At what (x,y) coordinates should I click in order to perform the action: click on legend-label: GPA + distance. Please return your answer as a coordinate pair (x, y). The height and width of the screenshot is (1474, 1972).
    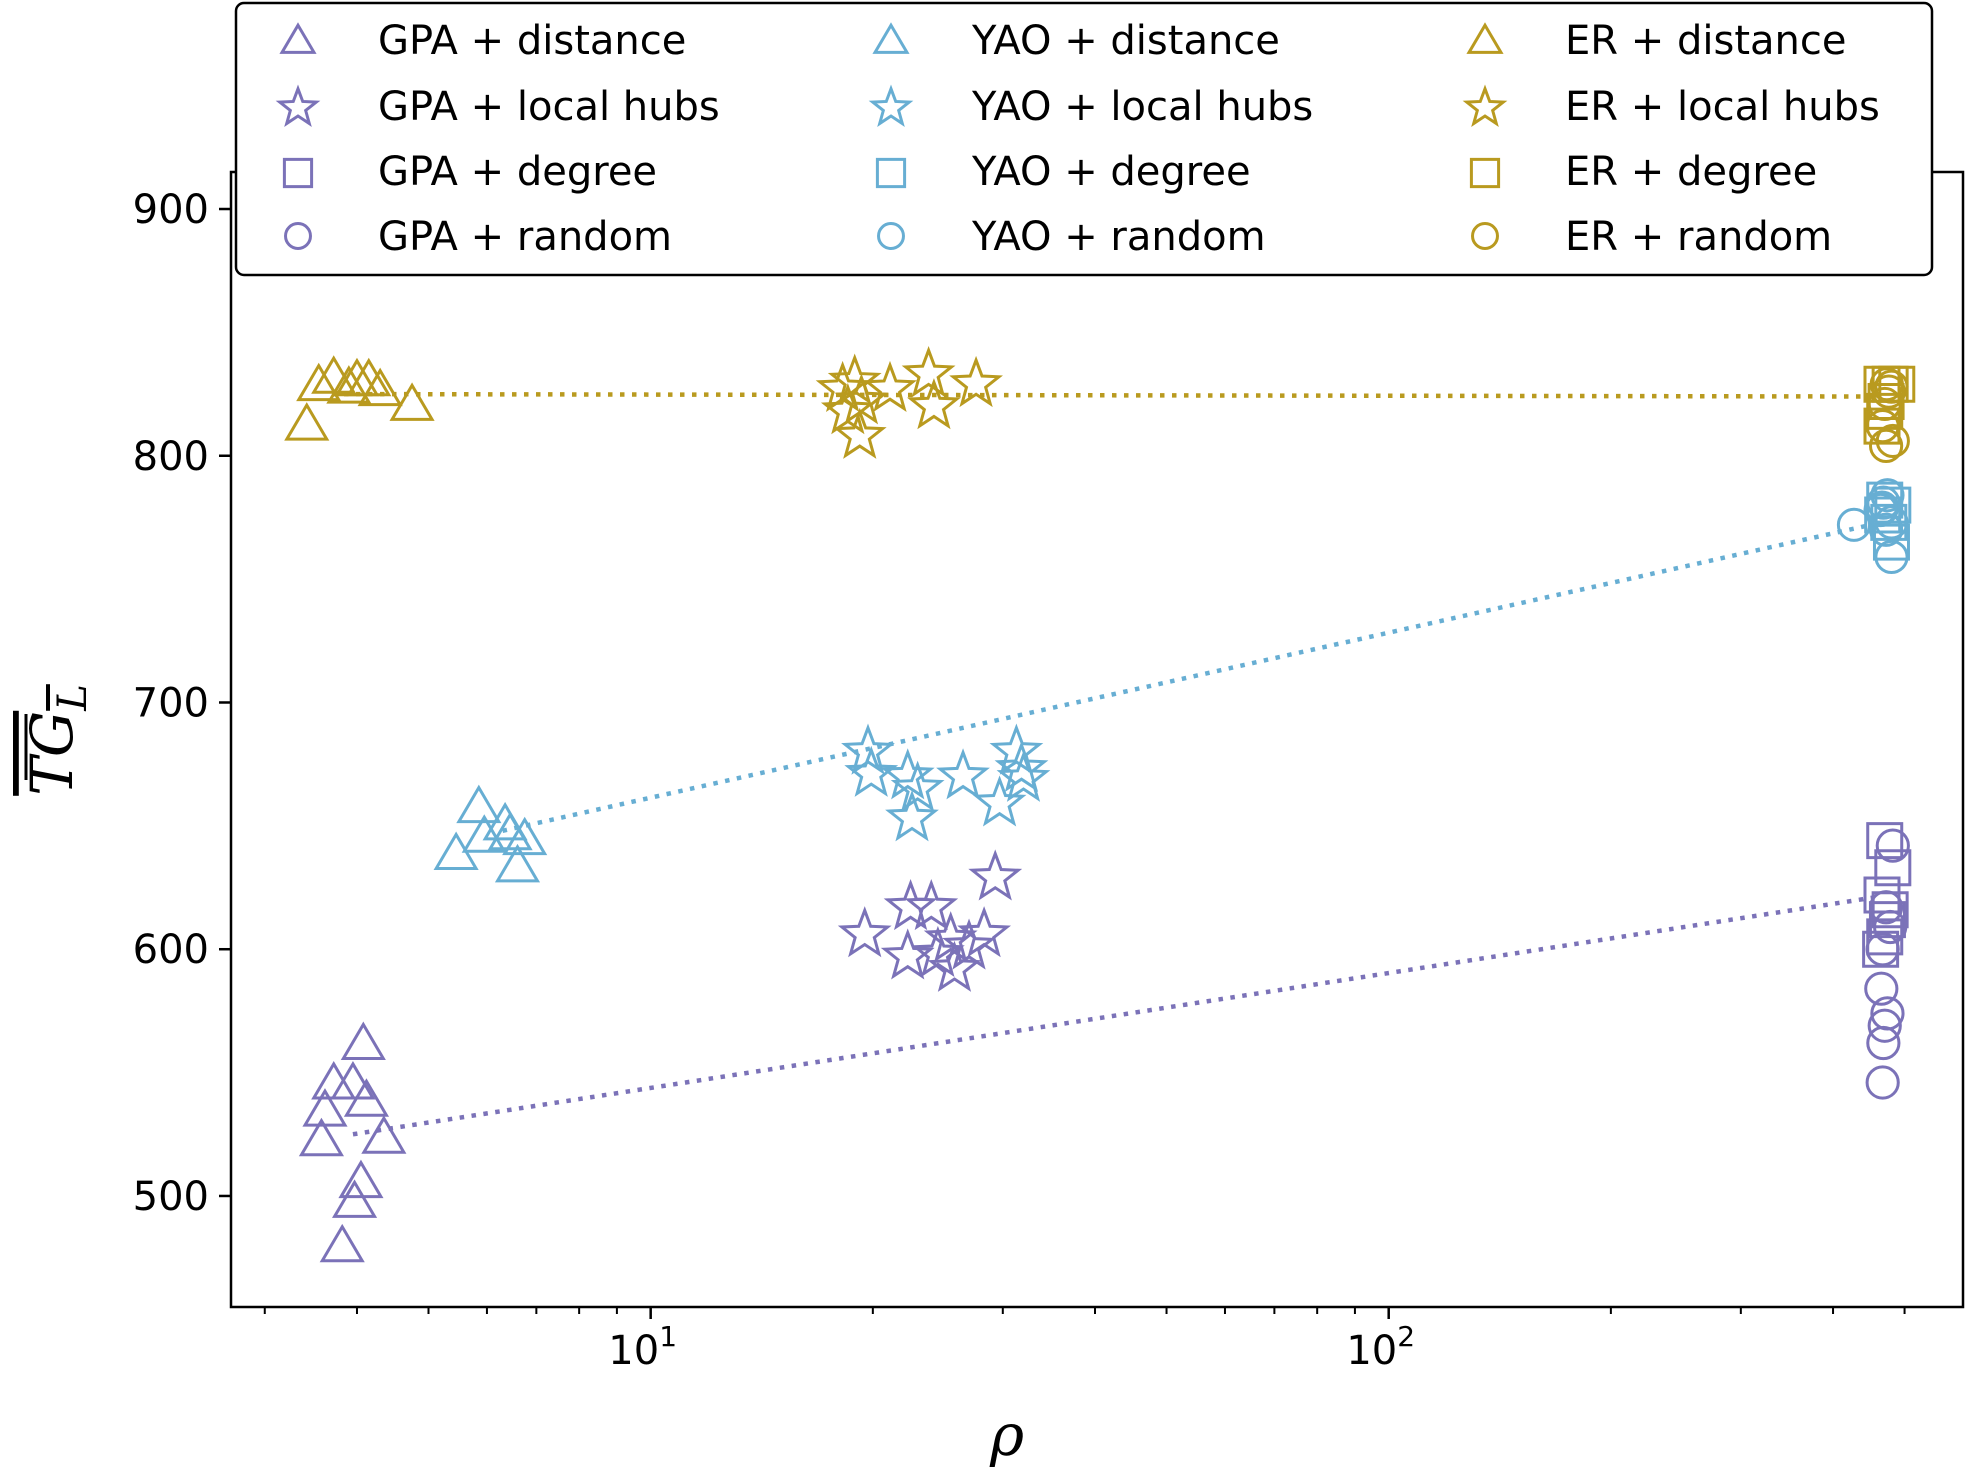
    Looking at the image, I should click on (532, 41).